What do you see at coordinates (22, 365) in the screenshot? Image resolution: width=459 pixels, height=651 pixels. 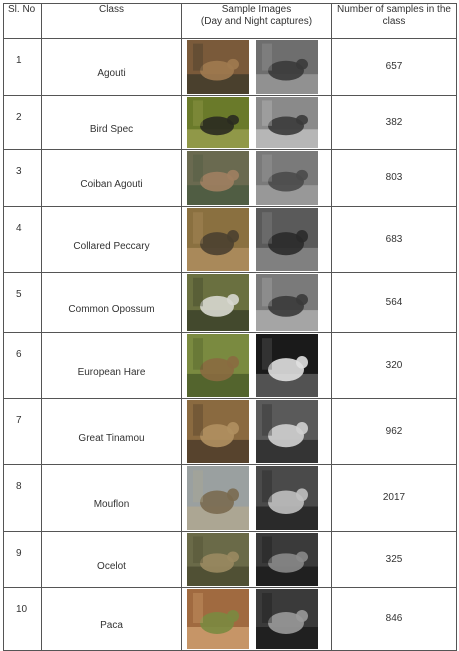 I see `serial-number-cell: 6` at bounding box center [22, 365].